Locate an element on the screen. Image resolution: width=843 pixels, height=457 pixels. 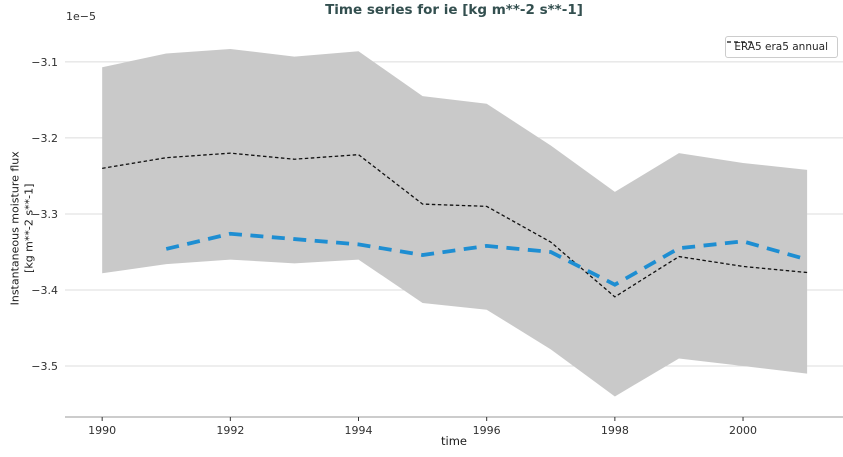
legend-line-sample is located at coordinates (740, 42).